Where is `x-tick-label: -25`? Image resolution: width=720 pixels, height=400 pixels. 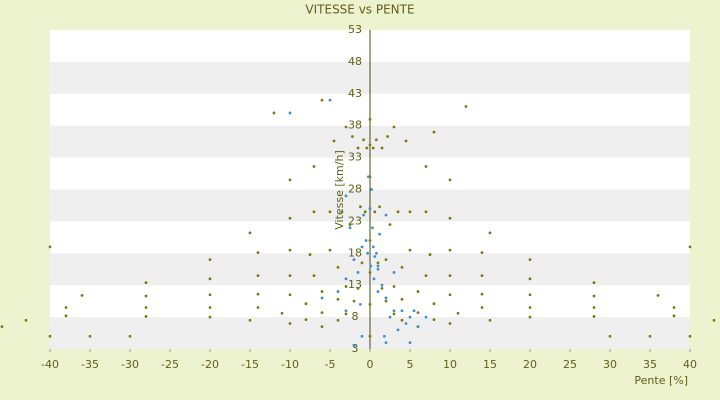 x-tick-label: -25 is located at coordinates (170, 364).